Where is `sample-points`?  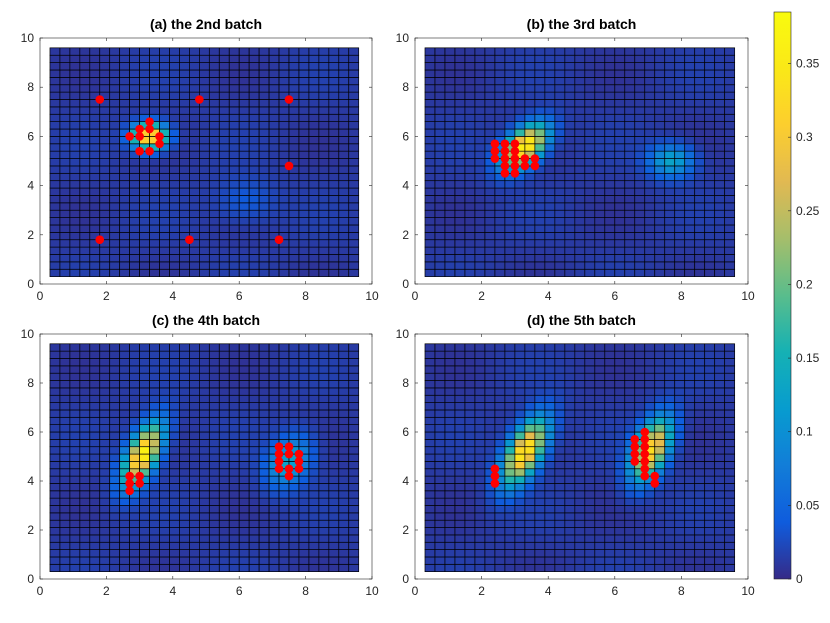 sample-points is located at coordinates (515, 158).